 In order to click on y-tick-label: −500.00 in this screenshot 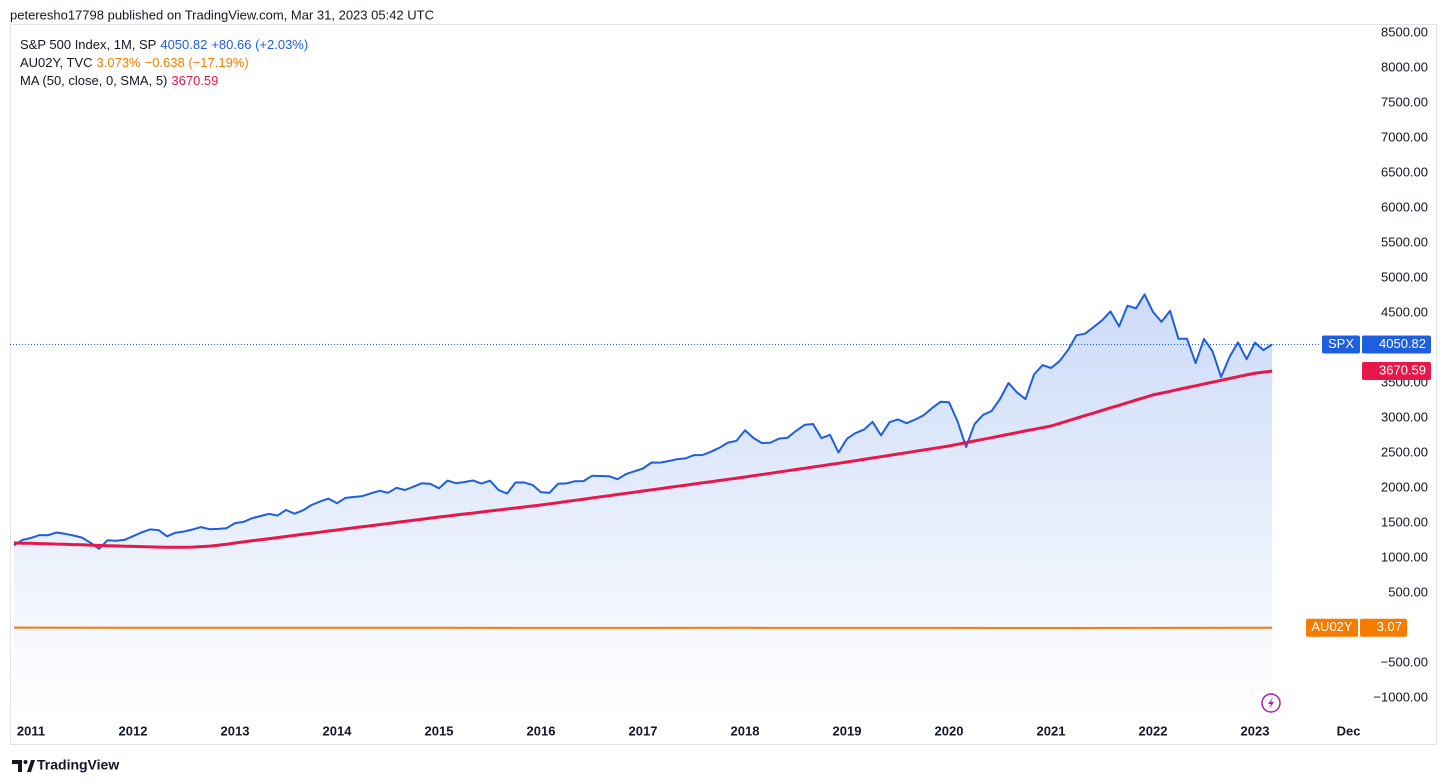, I will do `click(1404, 661)`.